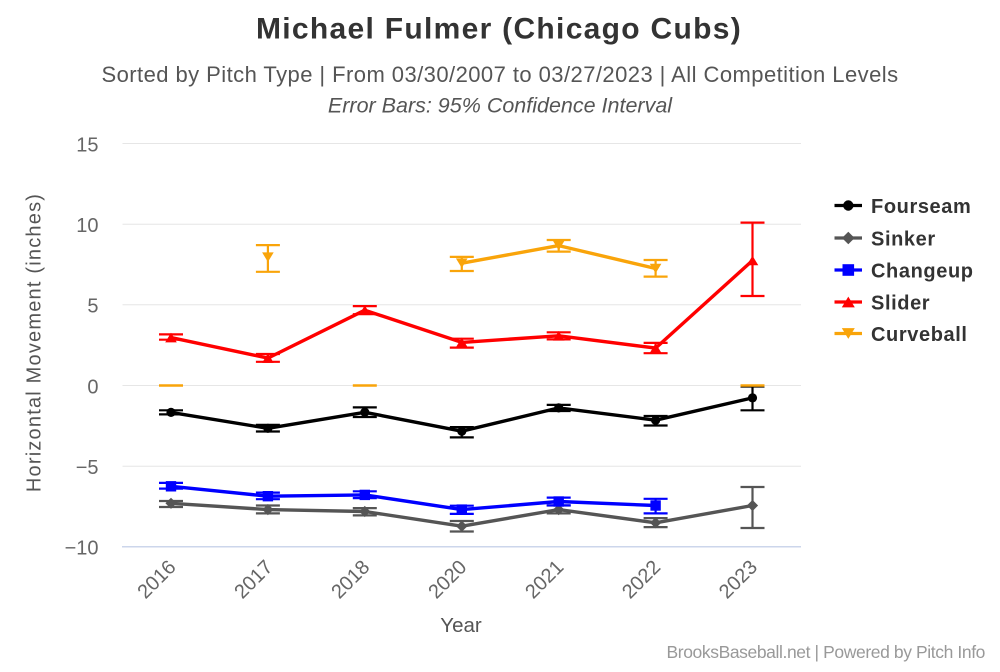  Describe the element at coordinates (903, 240) in the screenshot. I see `svg-text: Sinker` at that location.